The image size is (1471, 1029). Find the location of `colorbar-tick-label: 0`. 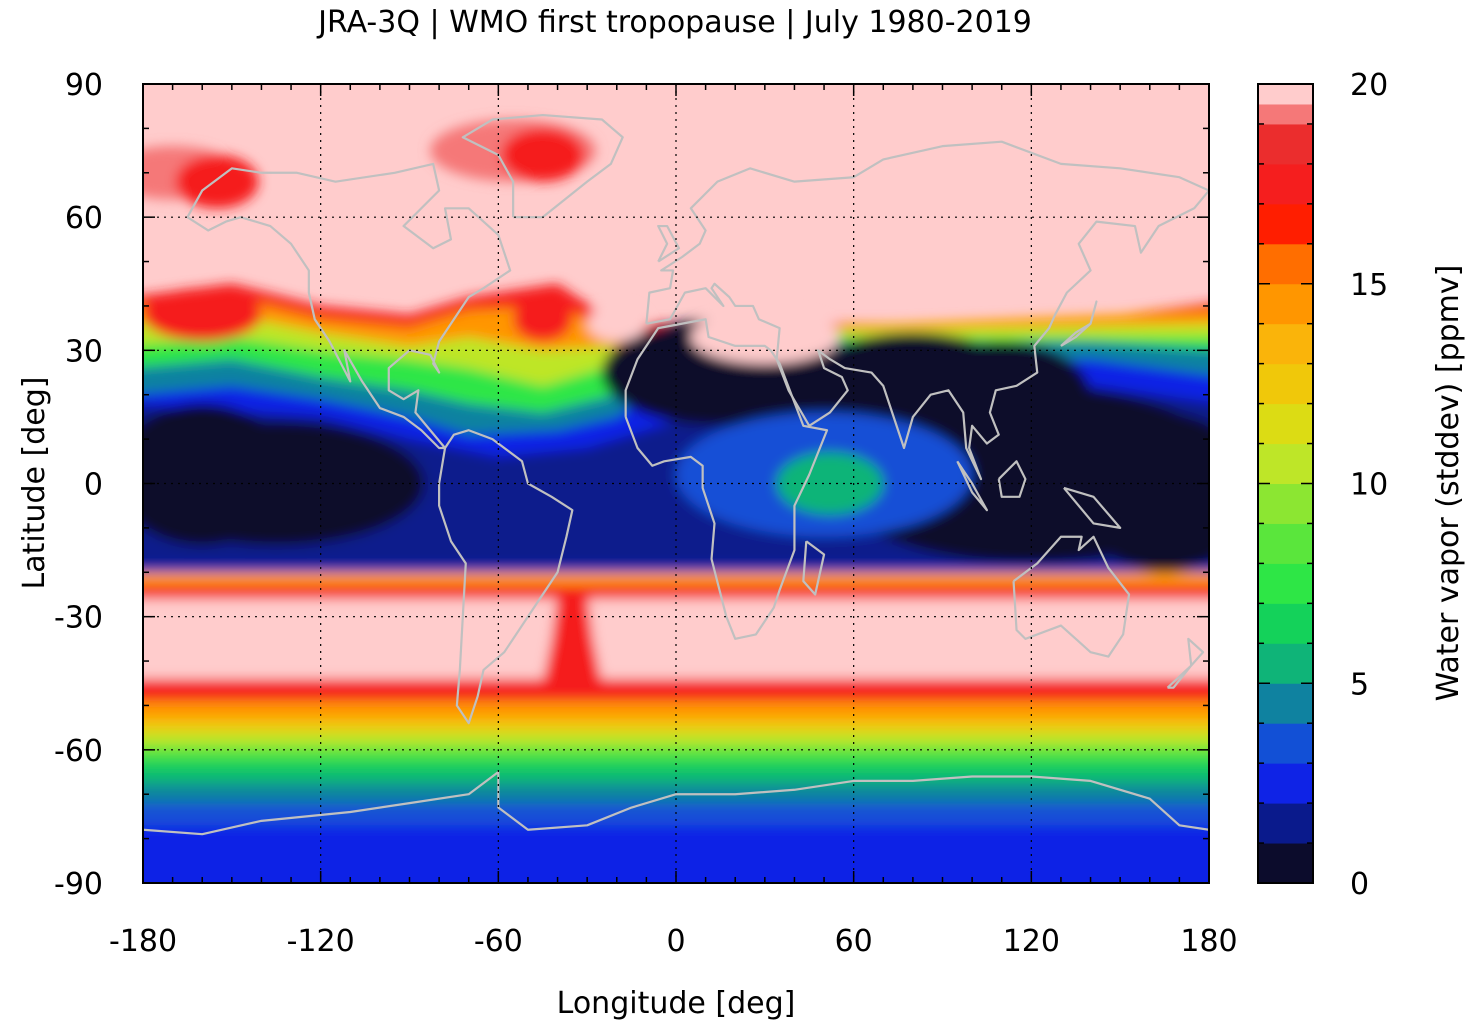

colorbar-tick-label: 0 is located at coordinates (1359, 884).